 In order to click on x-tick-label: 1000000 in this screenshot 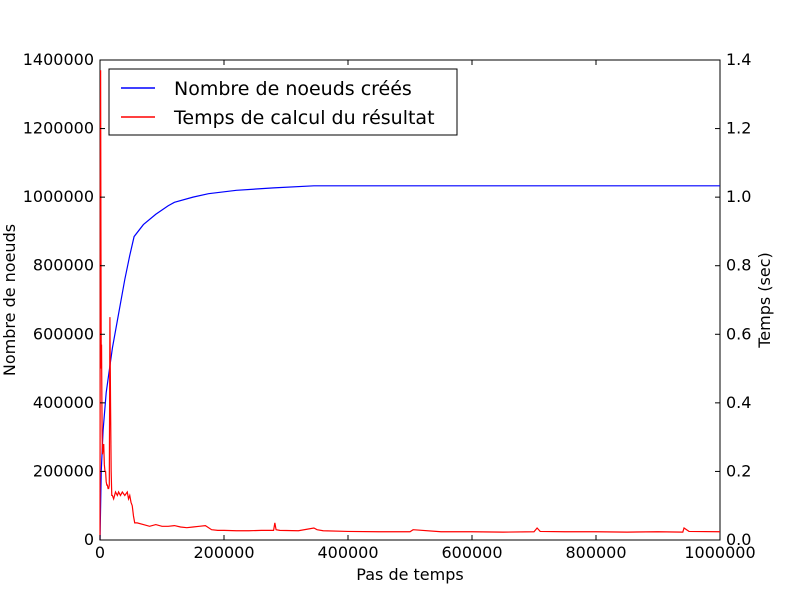, I will do `click(719, 552)`.